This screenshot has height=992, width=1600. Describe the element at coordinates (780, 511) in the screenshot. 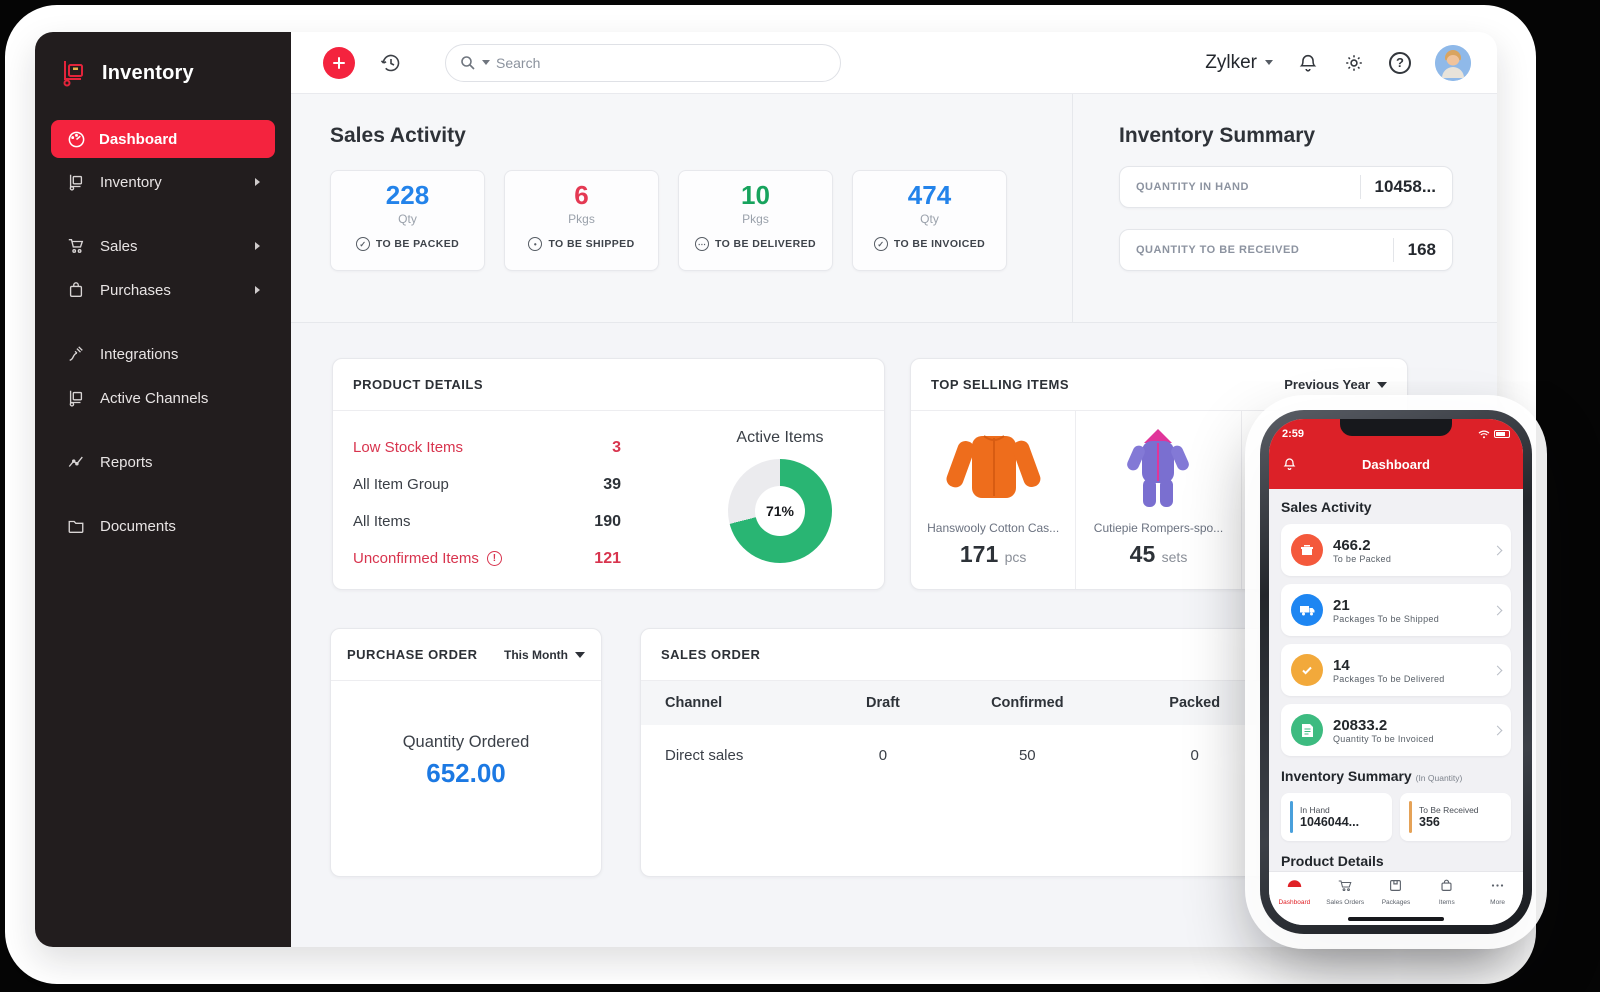

I see `active-items-donut: 71%` at that location.